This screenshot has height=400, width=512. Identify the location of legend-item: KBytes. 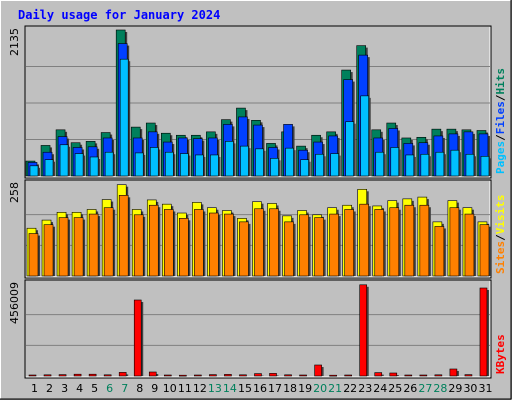
(500, 354).